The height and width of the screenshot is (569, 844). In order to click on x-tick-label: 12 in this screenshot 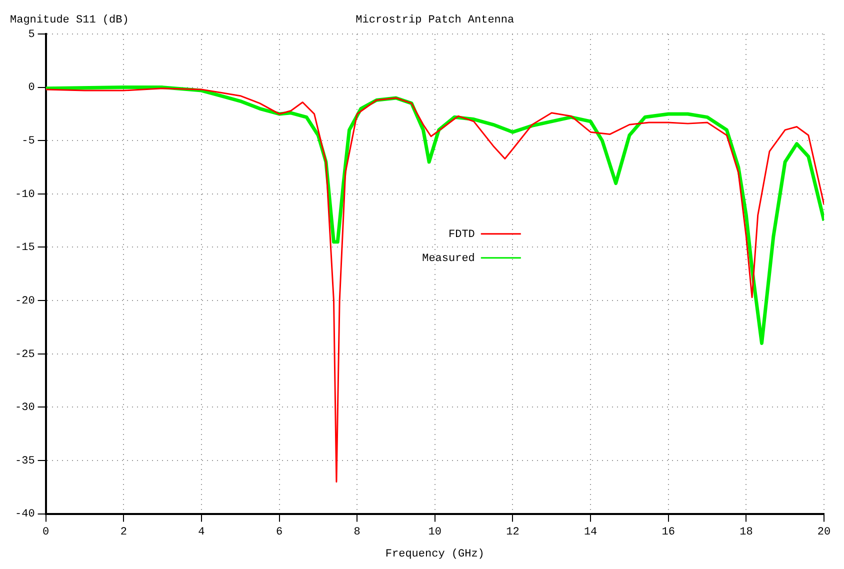, I will do `click(513, 532)`.